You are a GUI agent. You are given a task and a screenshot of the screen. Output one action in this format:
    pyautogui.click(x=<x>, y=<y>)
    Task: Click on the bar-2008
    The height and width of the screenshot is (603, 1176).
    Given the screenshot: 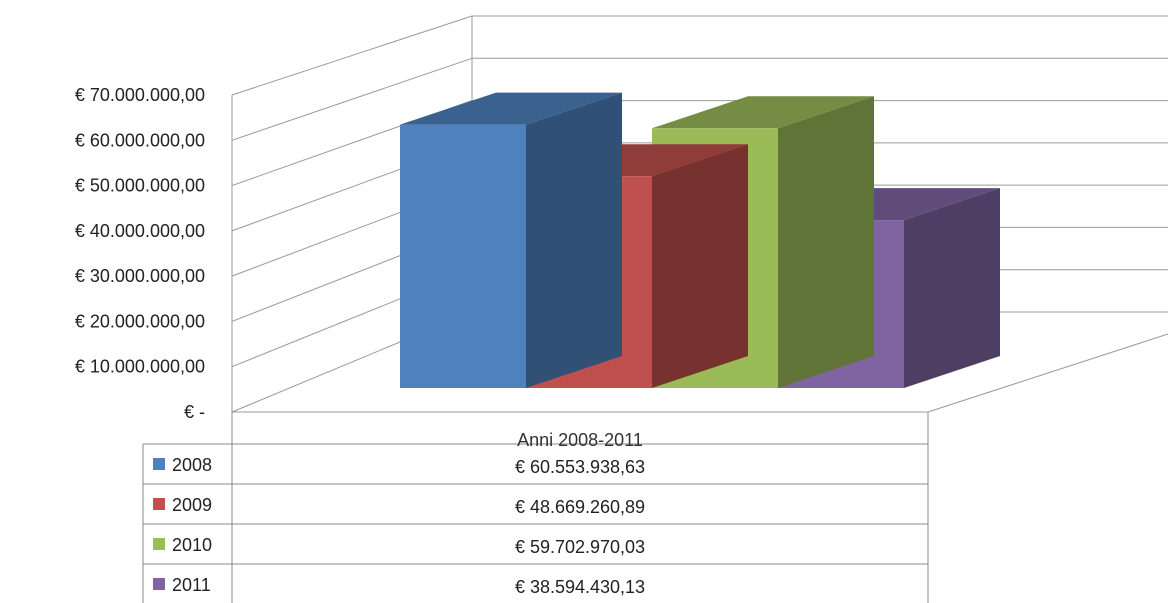 What is the action you would take?
    pyautogui.click(x=511, y=240)
    